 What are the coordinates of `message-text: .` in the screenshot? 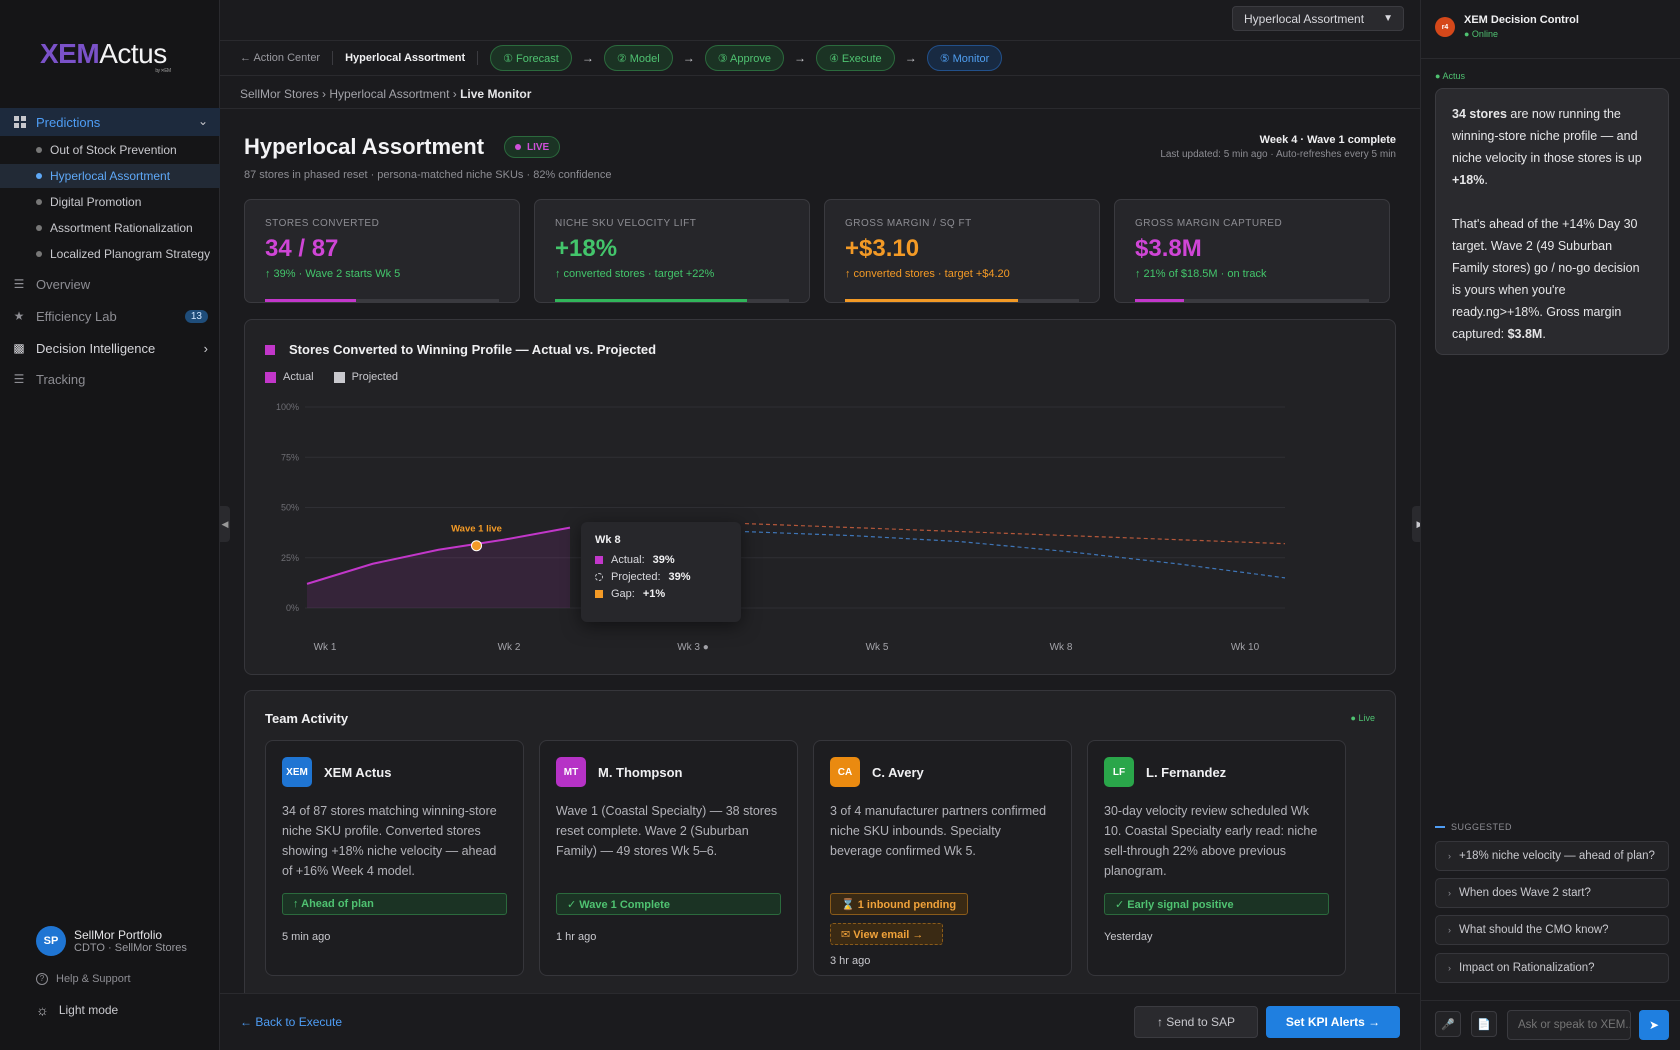 It's located at (1544, 334).